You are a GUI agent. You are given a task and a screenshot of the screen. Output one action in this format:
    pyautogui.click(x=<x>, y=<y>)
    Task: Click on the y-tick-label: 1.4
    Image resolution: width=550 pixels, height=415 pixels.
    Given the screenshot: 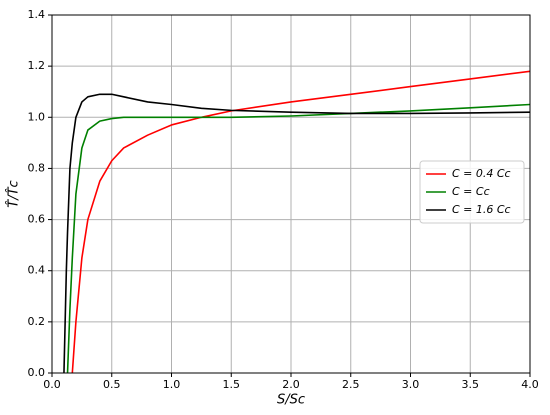 What is the action you would take?
    pyautogui.click(x=37, y=14)
    